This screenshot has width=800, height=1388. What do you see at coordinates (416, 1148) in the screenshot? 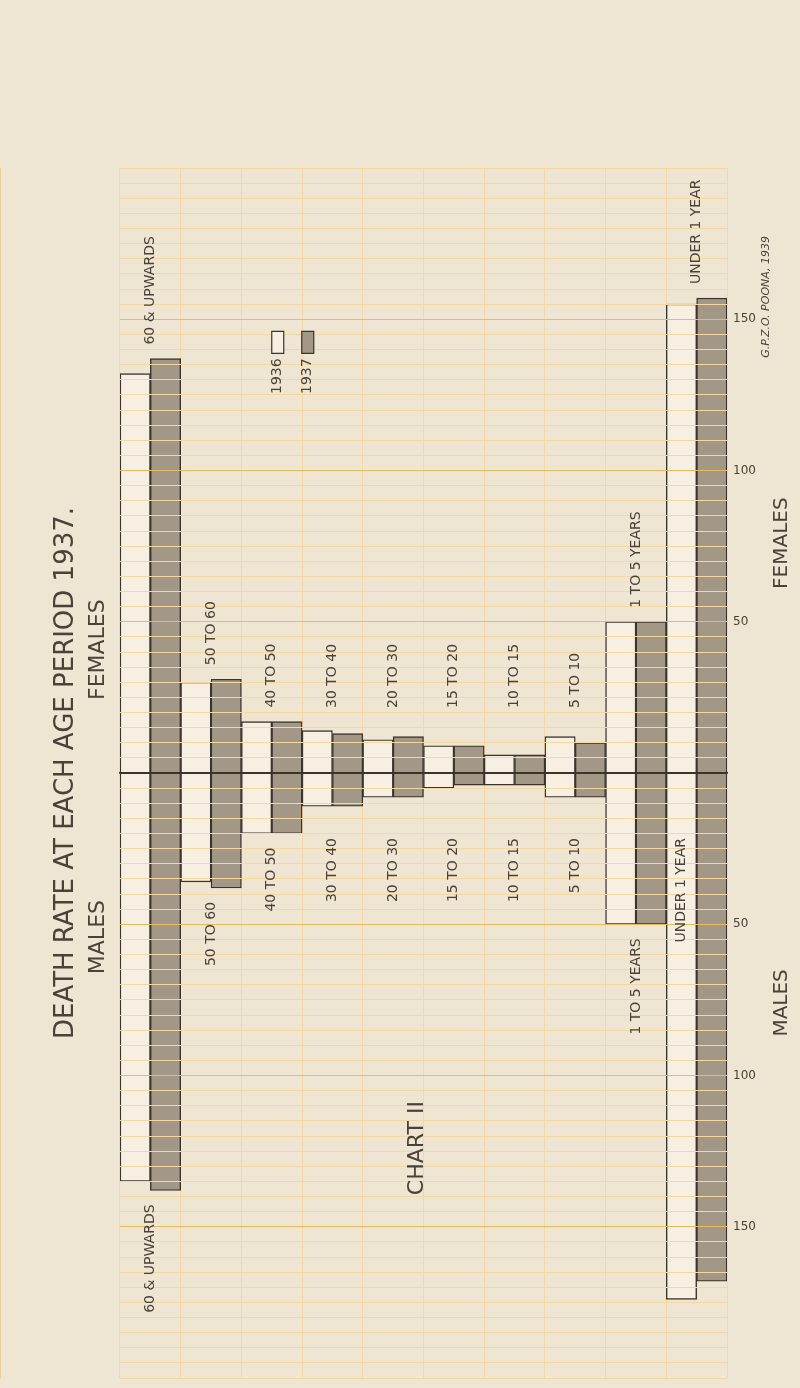
I see `annotation: CHART II` at bounding box center [416, 1148].